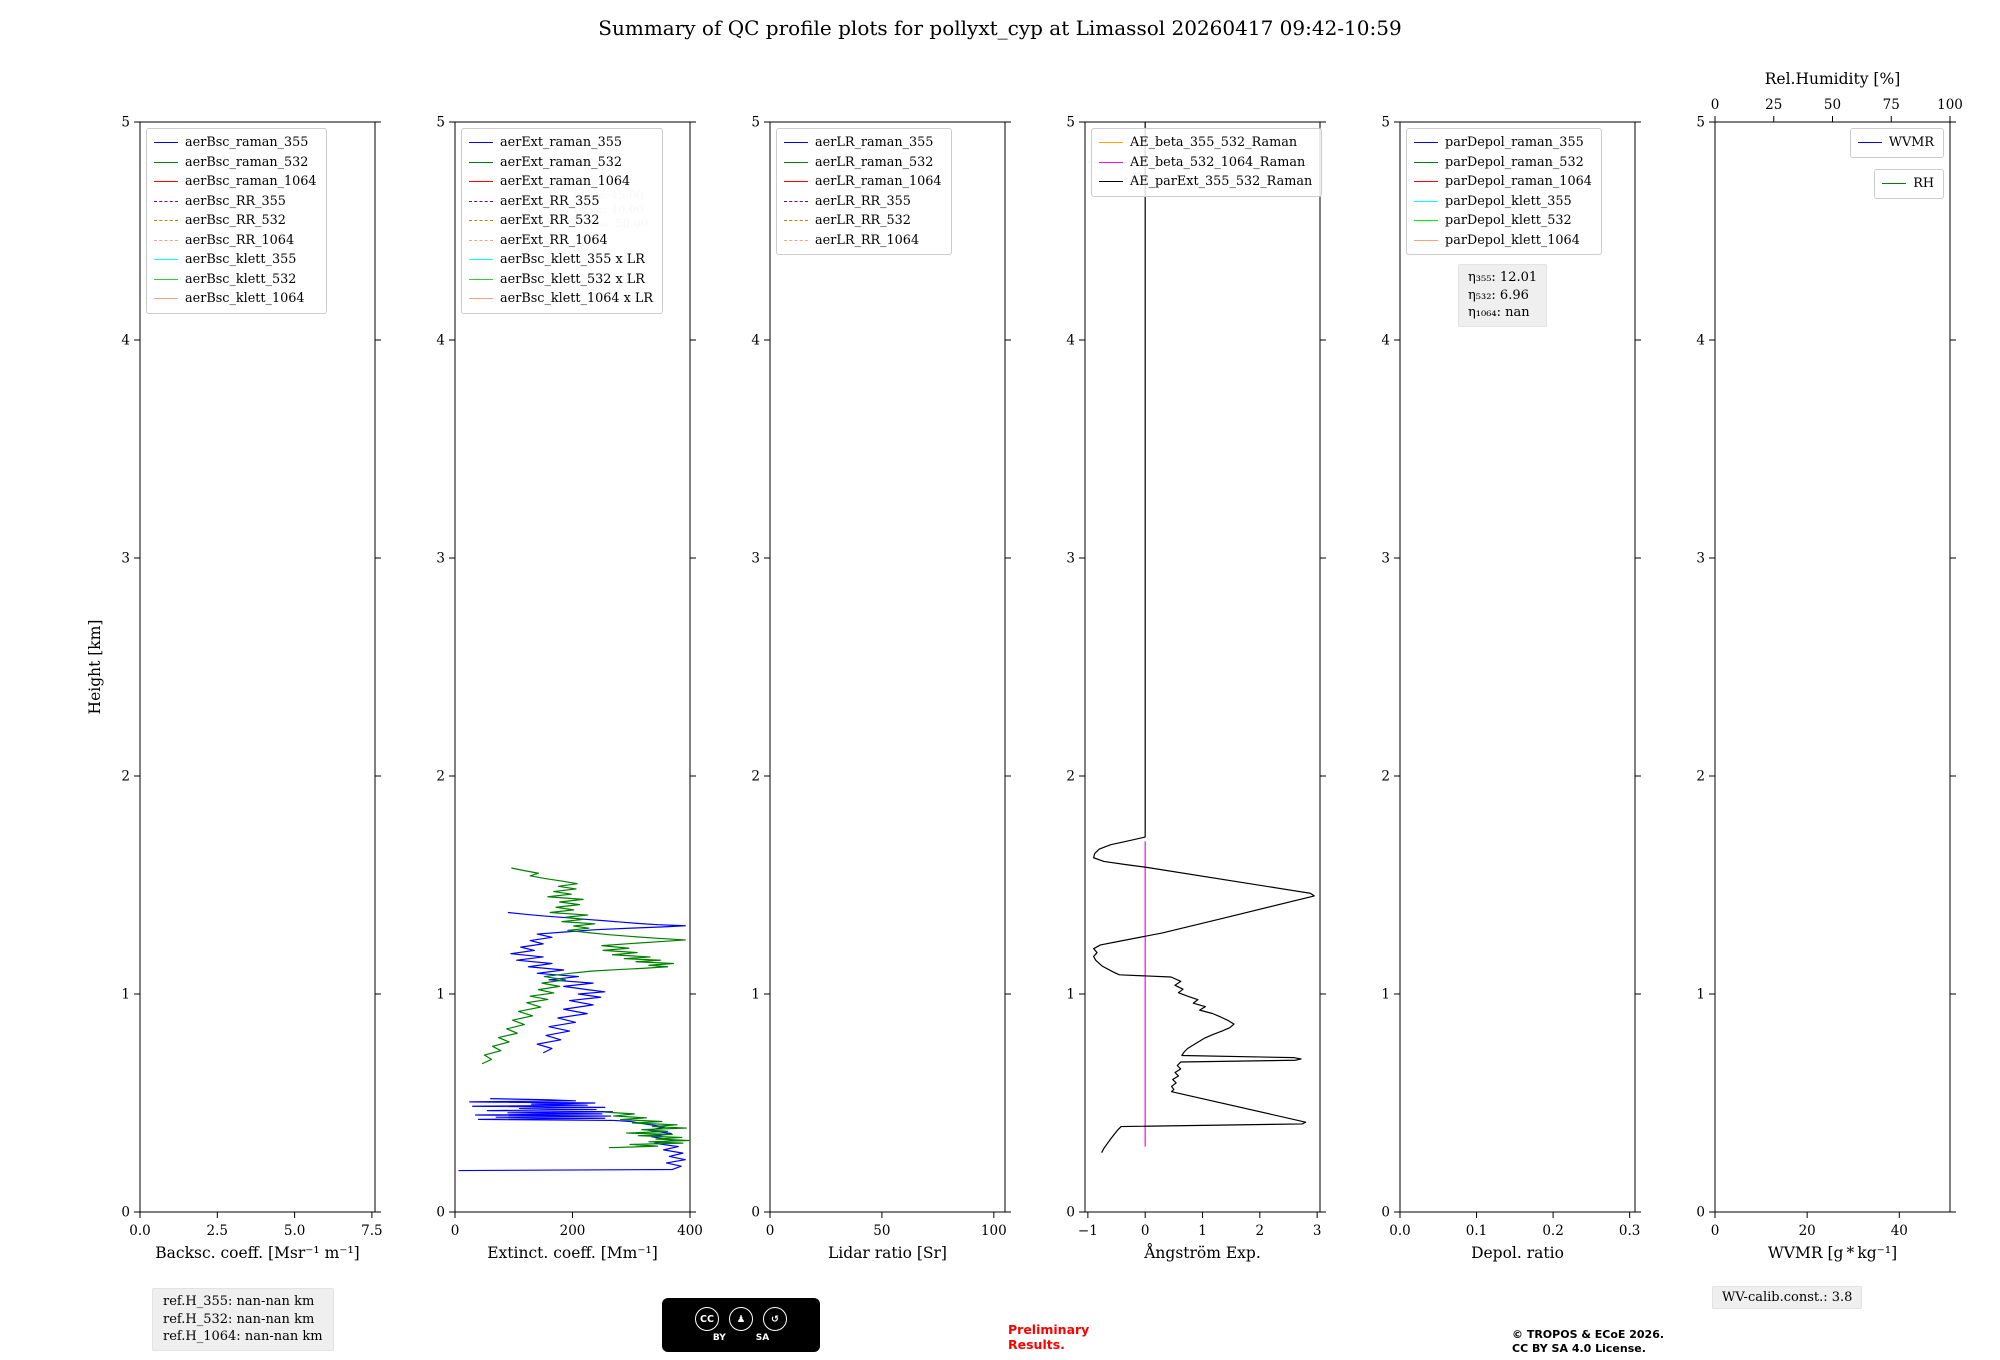  What do you see at coordinates (1476, 1231) in the screenshot?
I see `x-tick-label: 0.1` at bounding box center [1476, 1231].